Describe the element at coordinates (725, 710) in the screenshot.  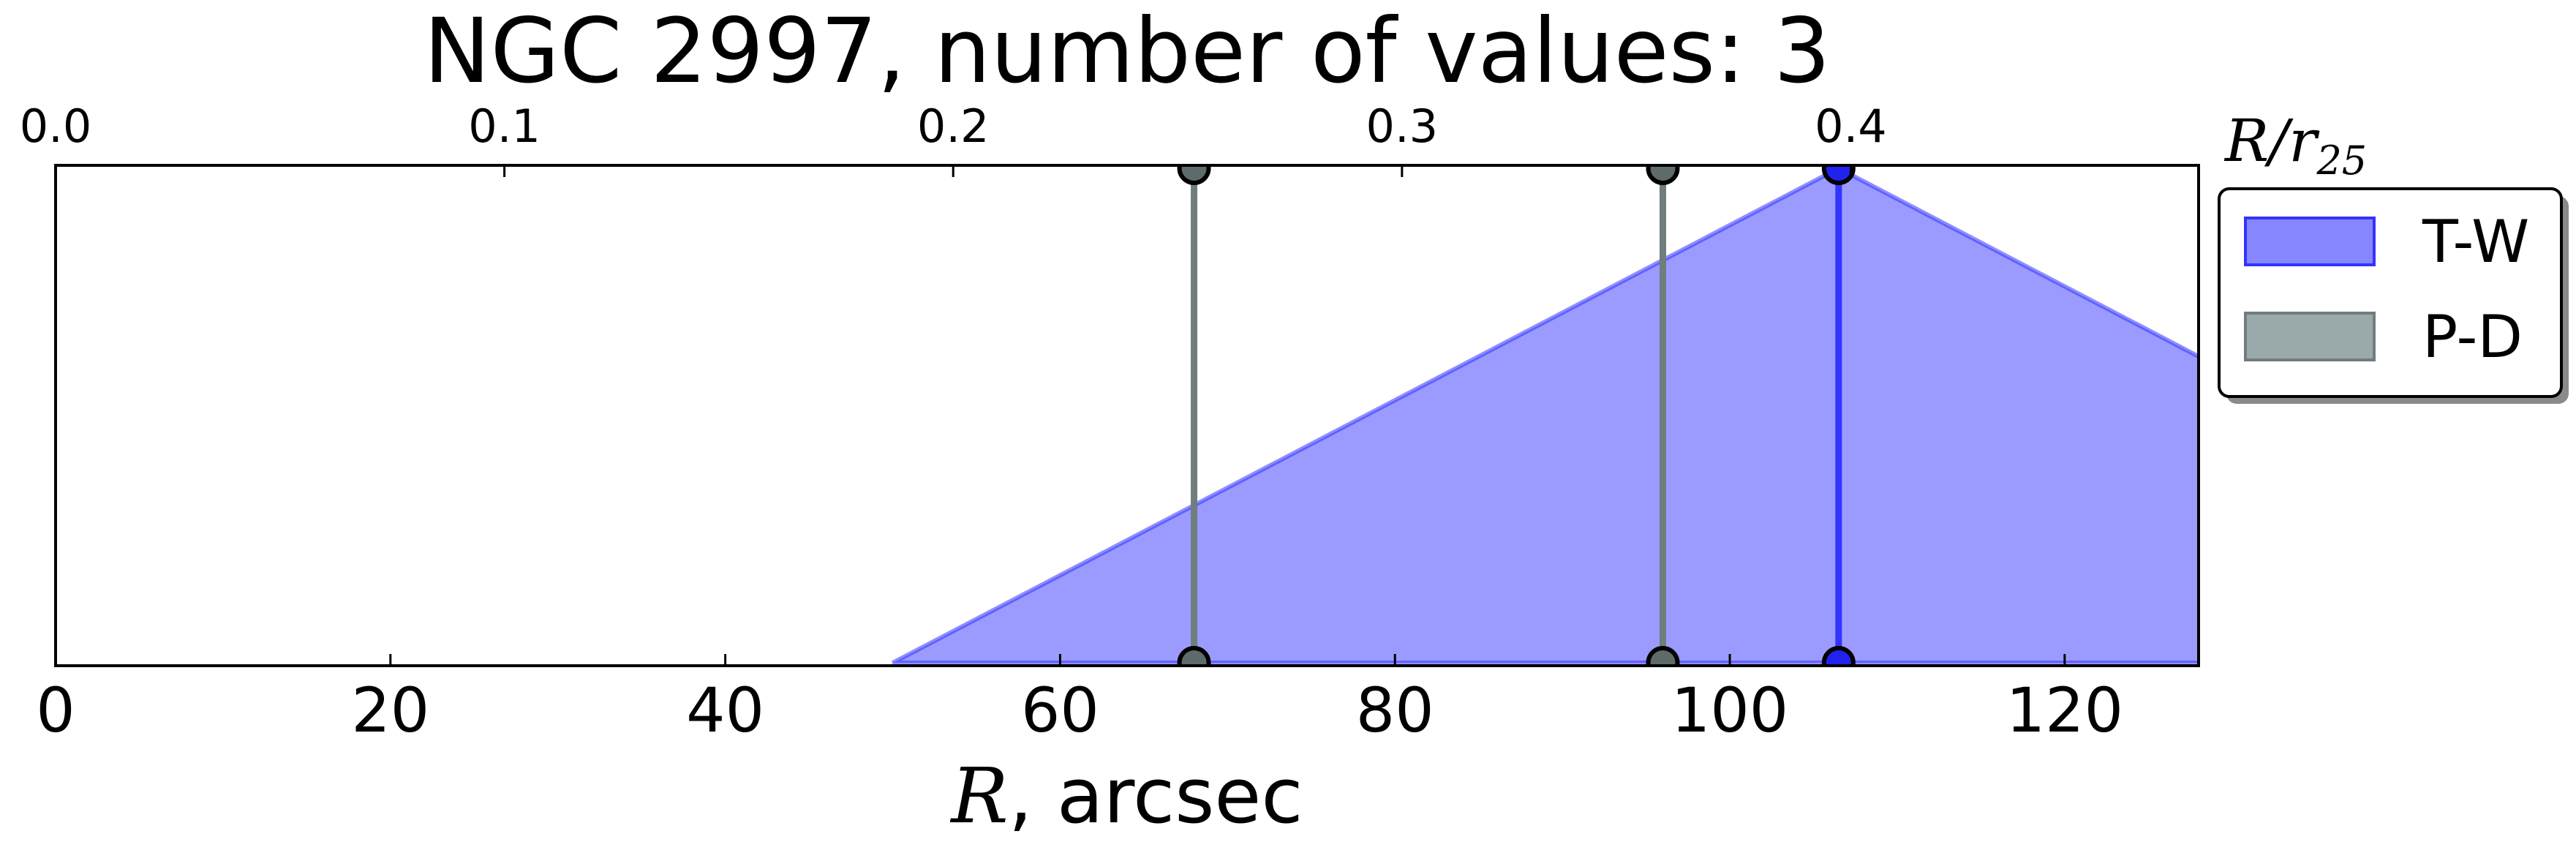
I see `x-tick-label-40: 40` at that location.